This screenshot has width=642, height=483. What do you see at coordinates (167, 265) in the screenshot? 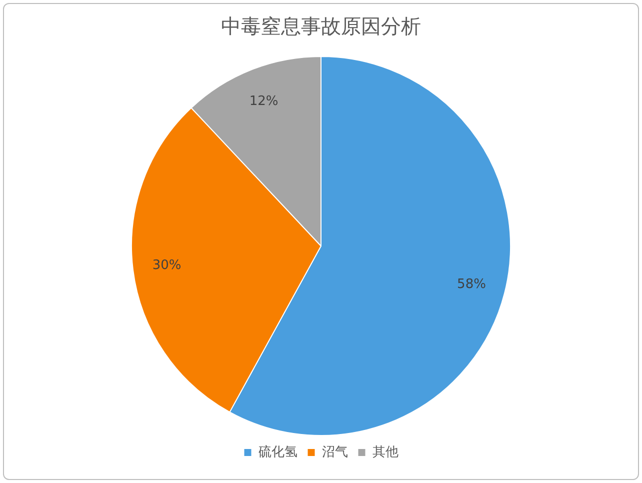
I see `data-label: 30%` at bounding box center [167, 265].